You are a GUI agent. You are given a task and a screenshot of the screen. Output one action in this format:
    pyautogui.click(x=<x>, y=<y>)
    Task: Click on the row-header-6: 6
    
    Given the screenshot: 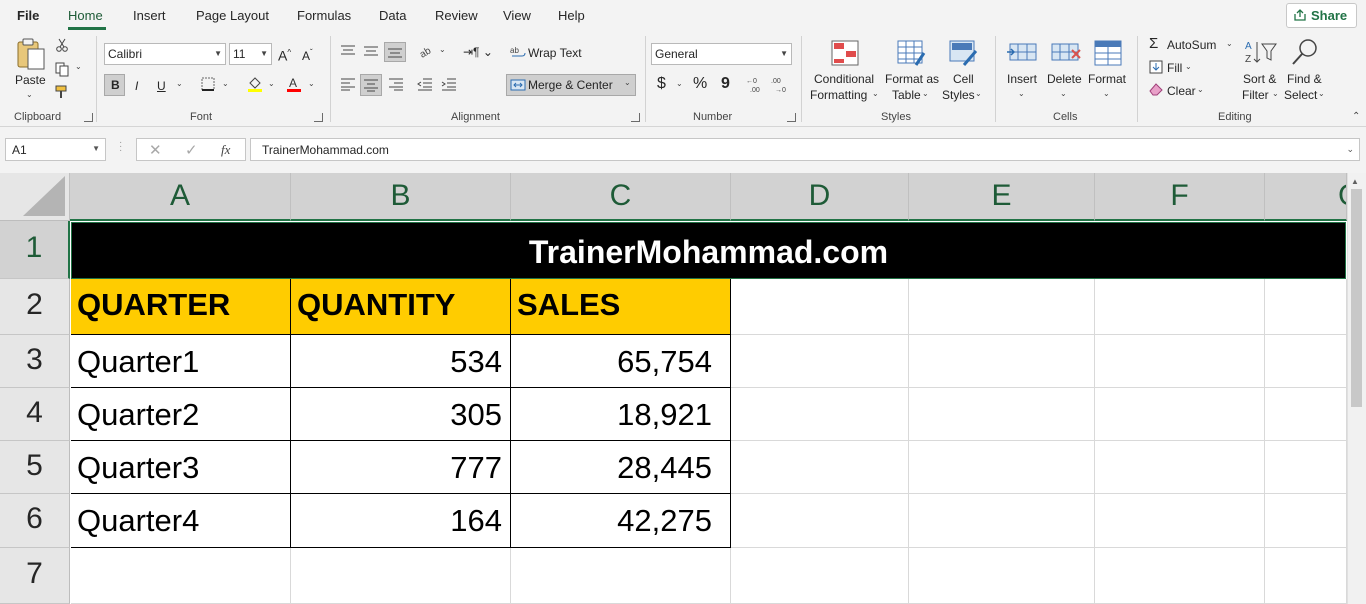 What is the action you would take?
    pyautogui.click(x=35, y=521)
    